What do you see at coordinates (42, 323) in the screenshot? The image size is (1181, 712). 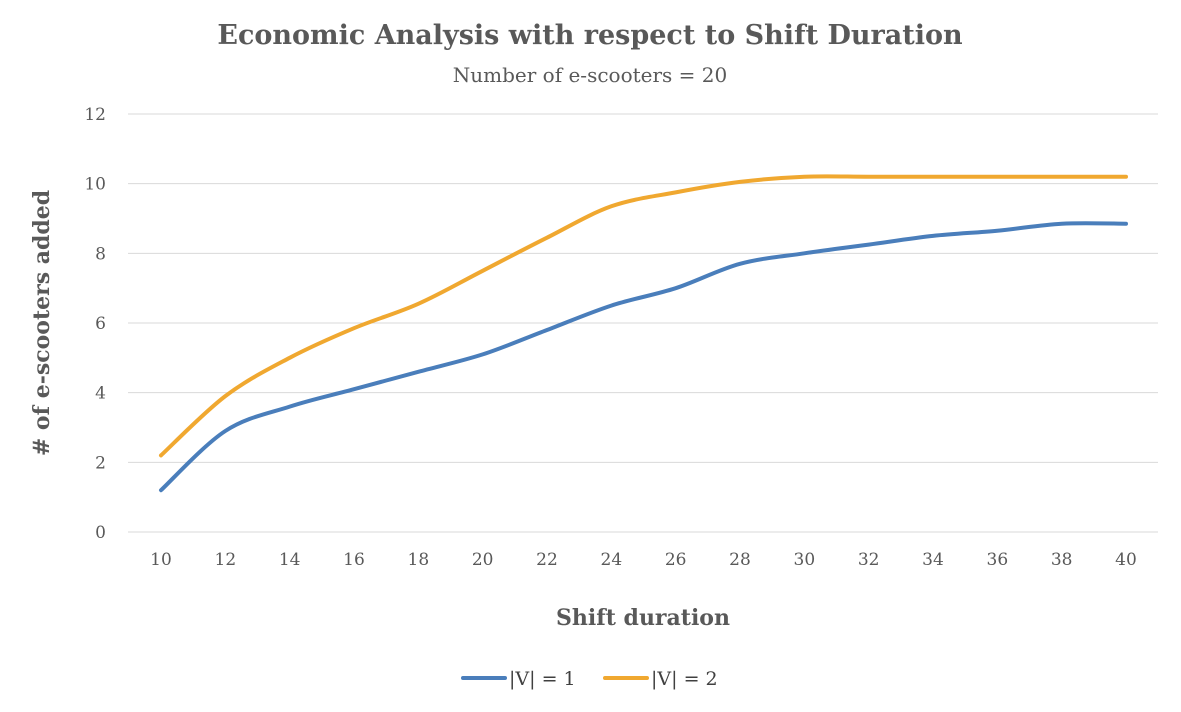 I see `y-axis-title: # of e-scooters added` at bounding box center [42, 323].